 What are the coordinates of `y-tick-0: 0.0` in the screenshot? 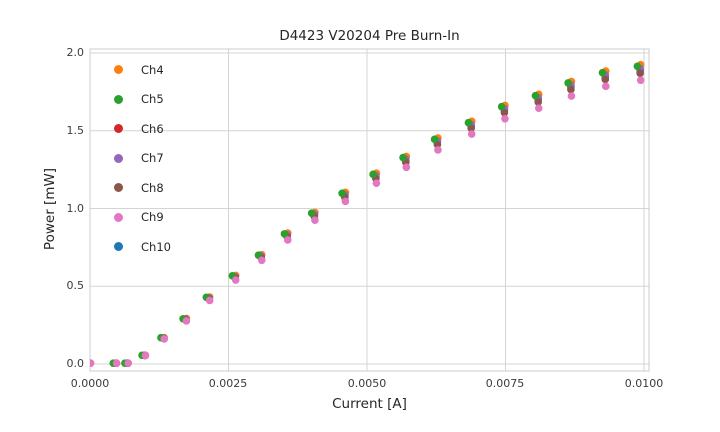 It's located at (75, 363).